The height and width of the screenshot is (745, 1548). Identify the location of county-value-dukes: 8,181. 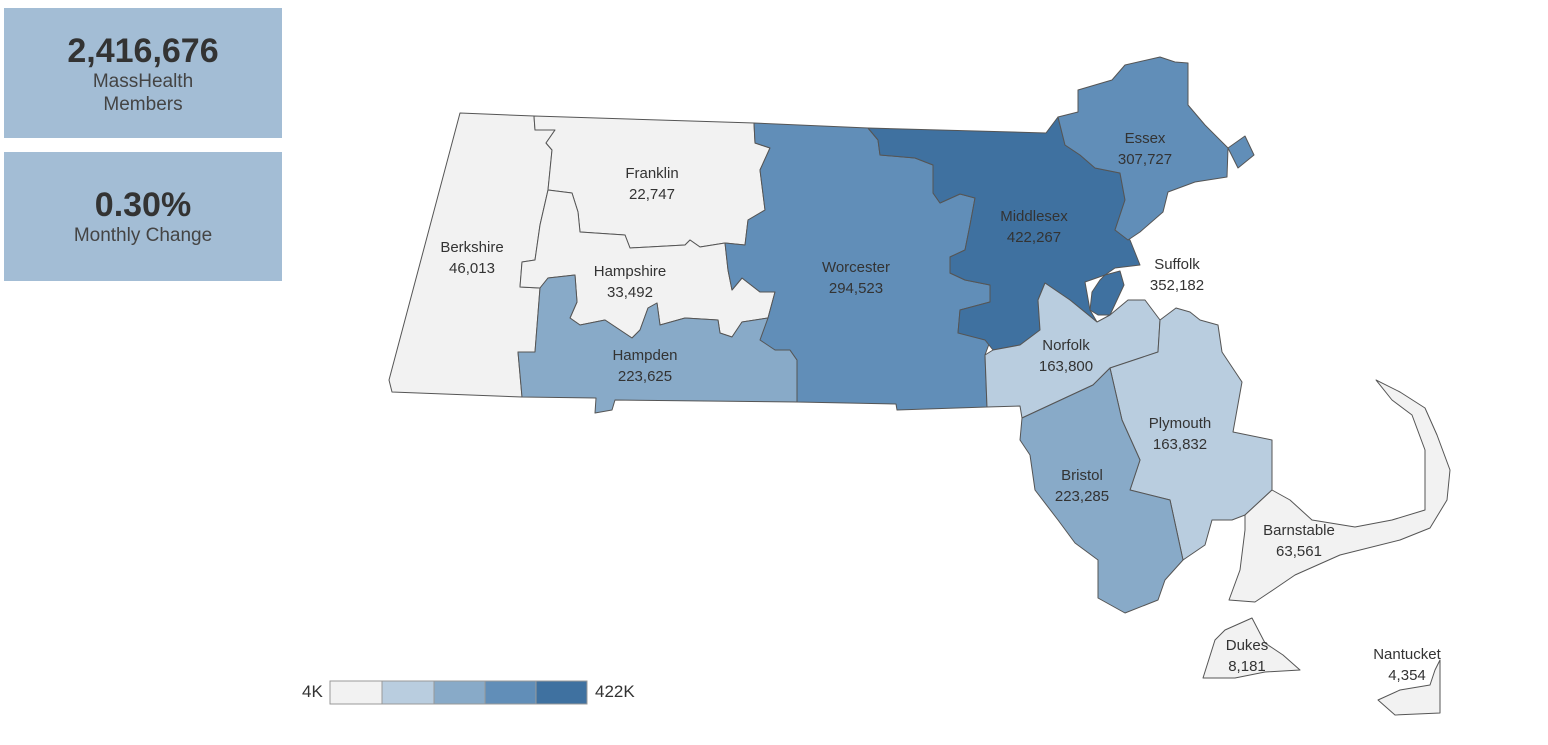
(1247, 666).